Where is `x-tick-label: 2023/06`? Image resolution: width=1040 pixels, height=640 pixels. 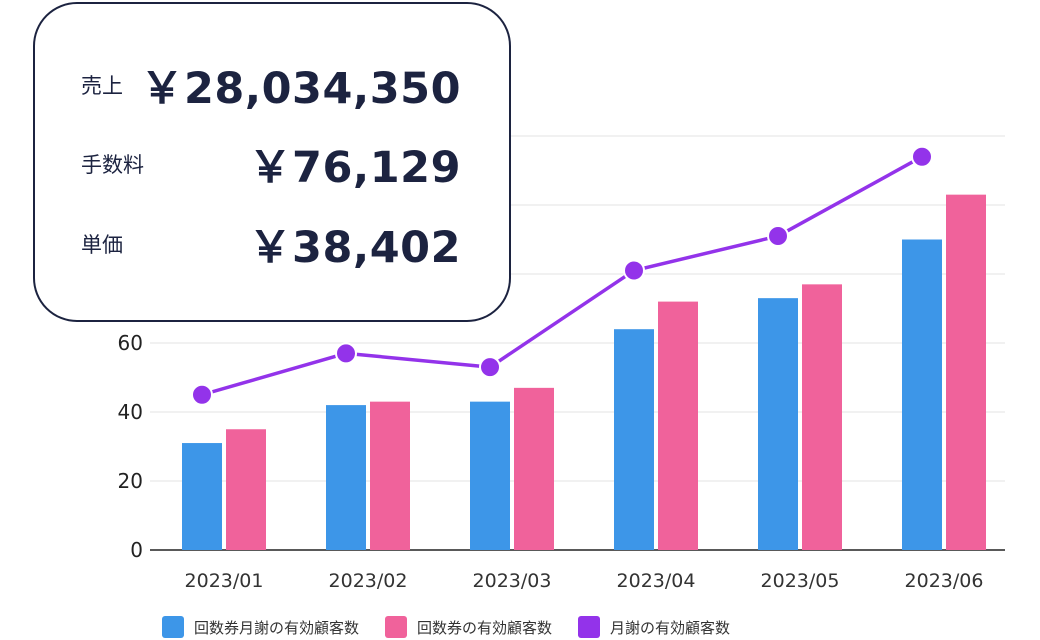 x-tick-label: 2023/06 is located at coordinates (944, 581).